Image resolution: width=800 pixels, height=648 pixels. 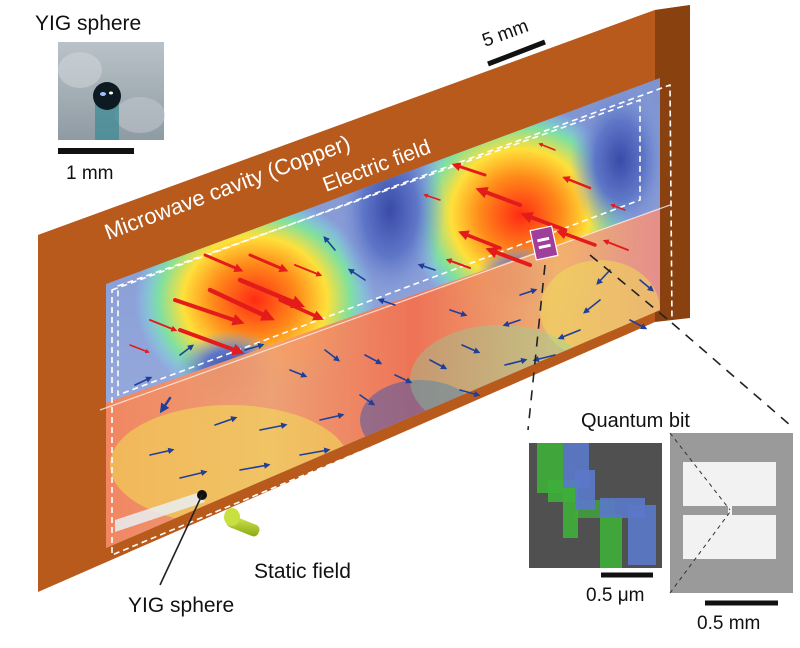 I want to click on static-field-label: Static field, so click(x=302, y=571).